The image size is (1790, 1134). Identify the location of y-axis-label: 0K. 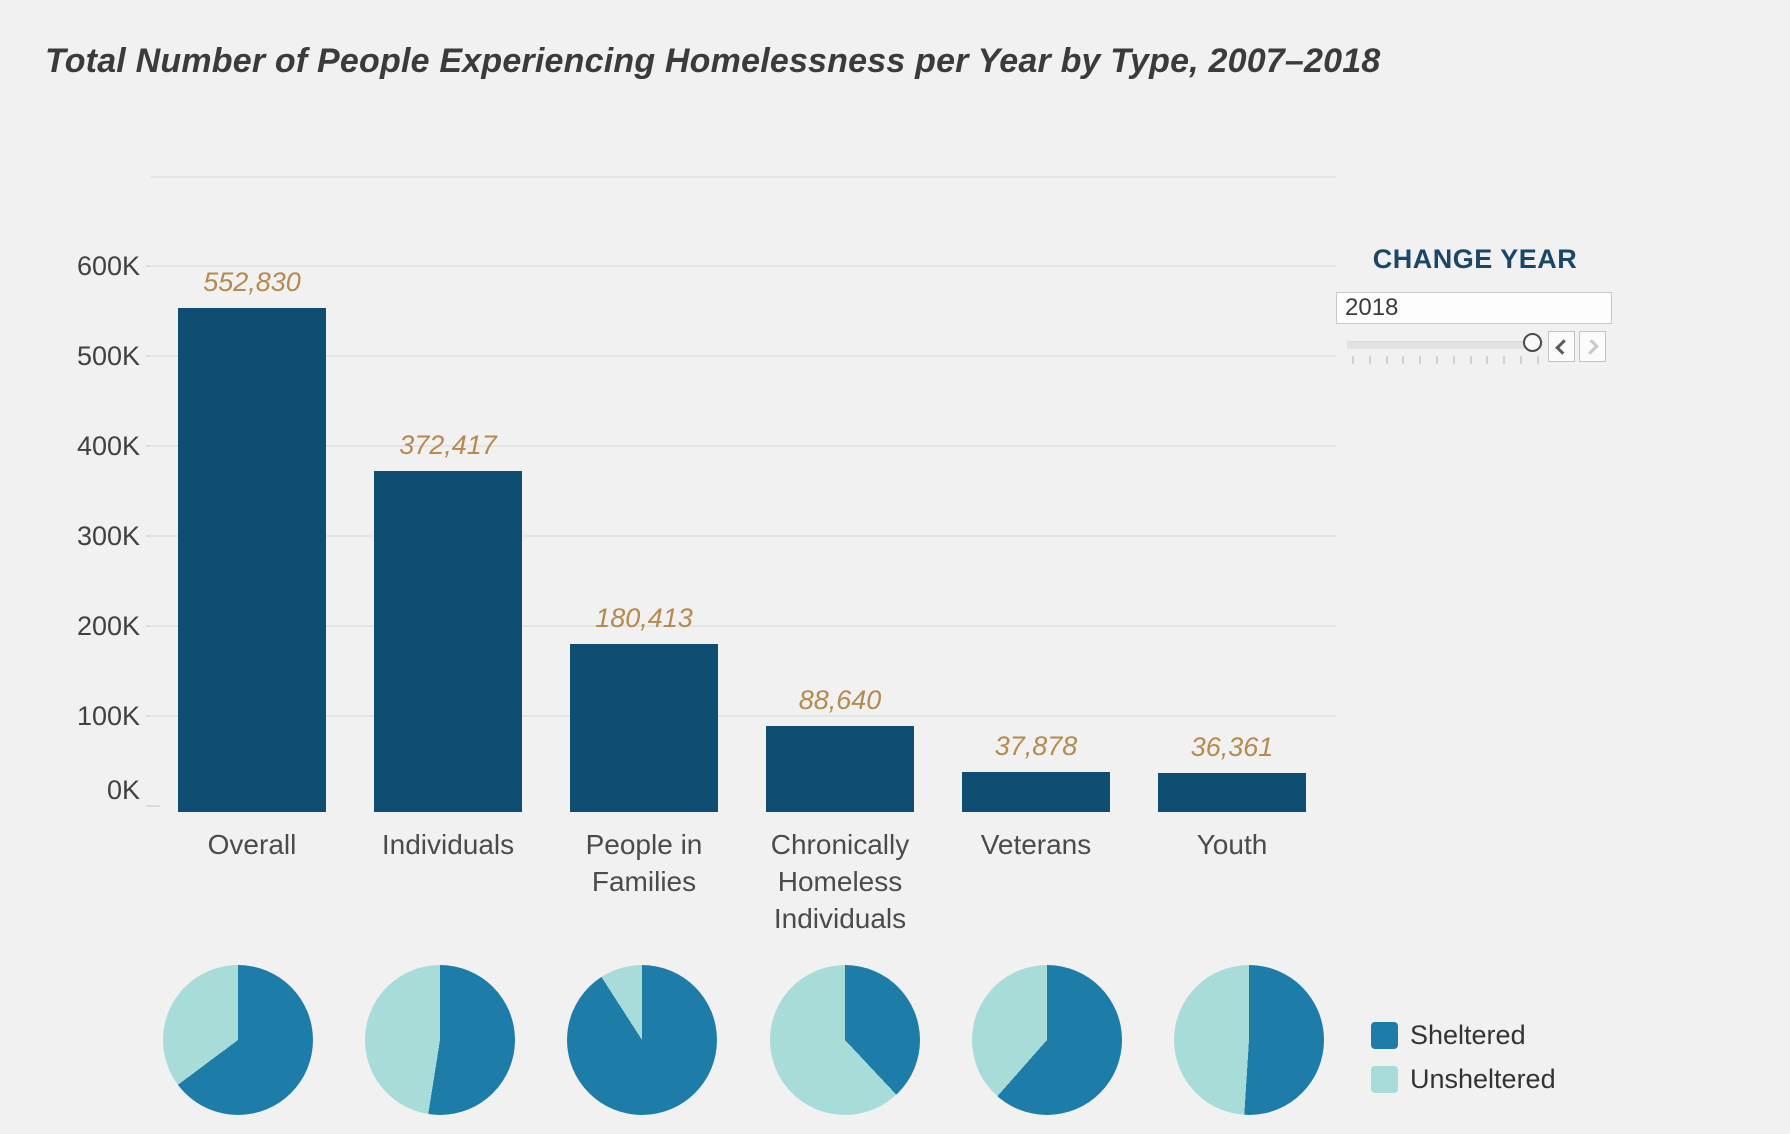
(123, 790).